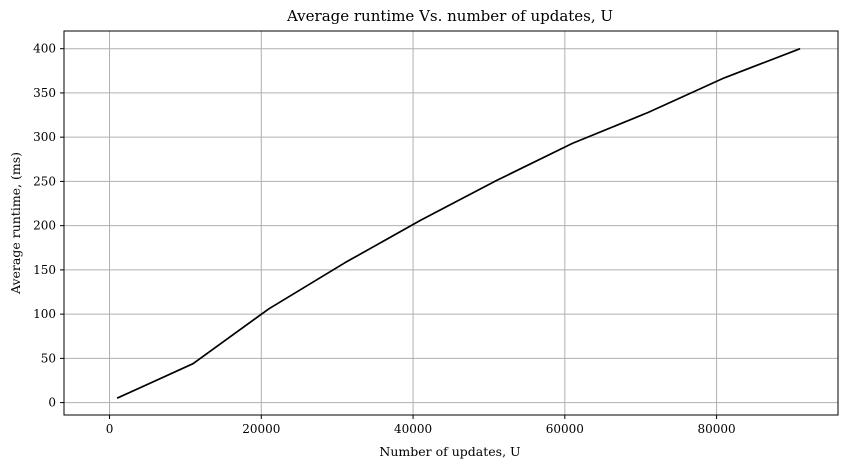 The width and height of the screenshot is (847, 468). What do you see at coordinates (44, 93) in the screenshot?
I see `y-tick-label: 350` at bounding box center [44, 93].